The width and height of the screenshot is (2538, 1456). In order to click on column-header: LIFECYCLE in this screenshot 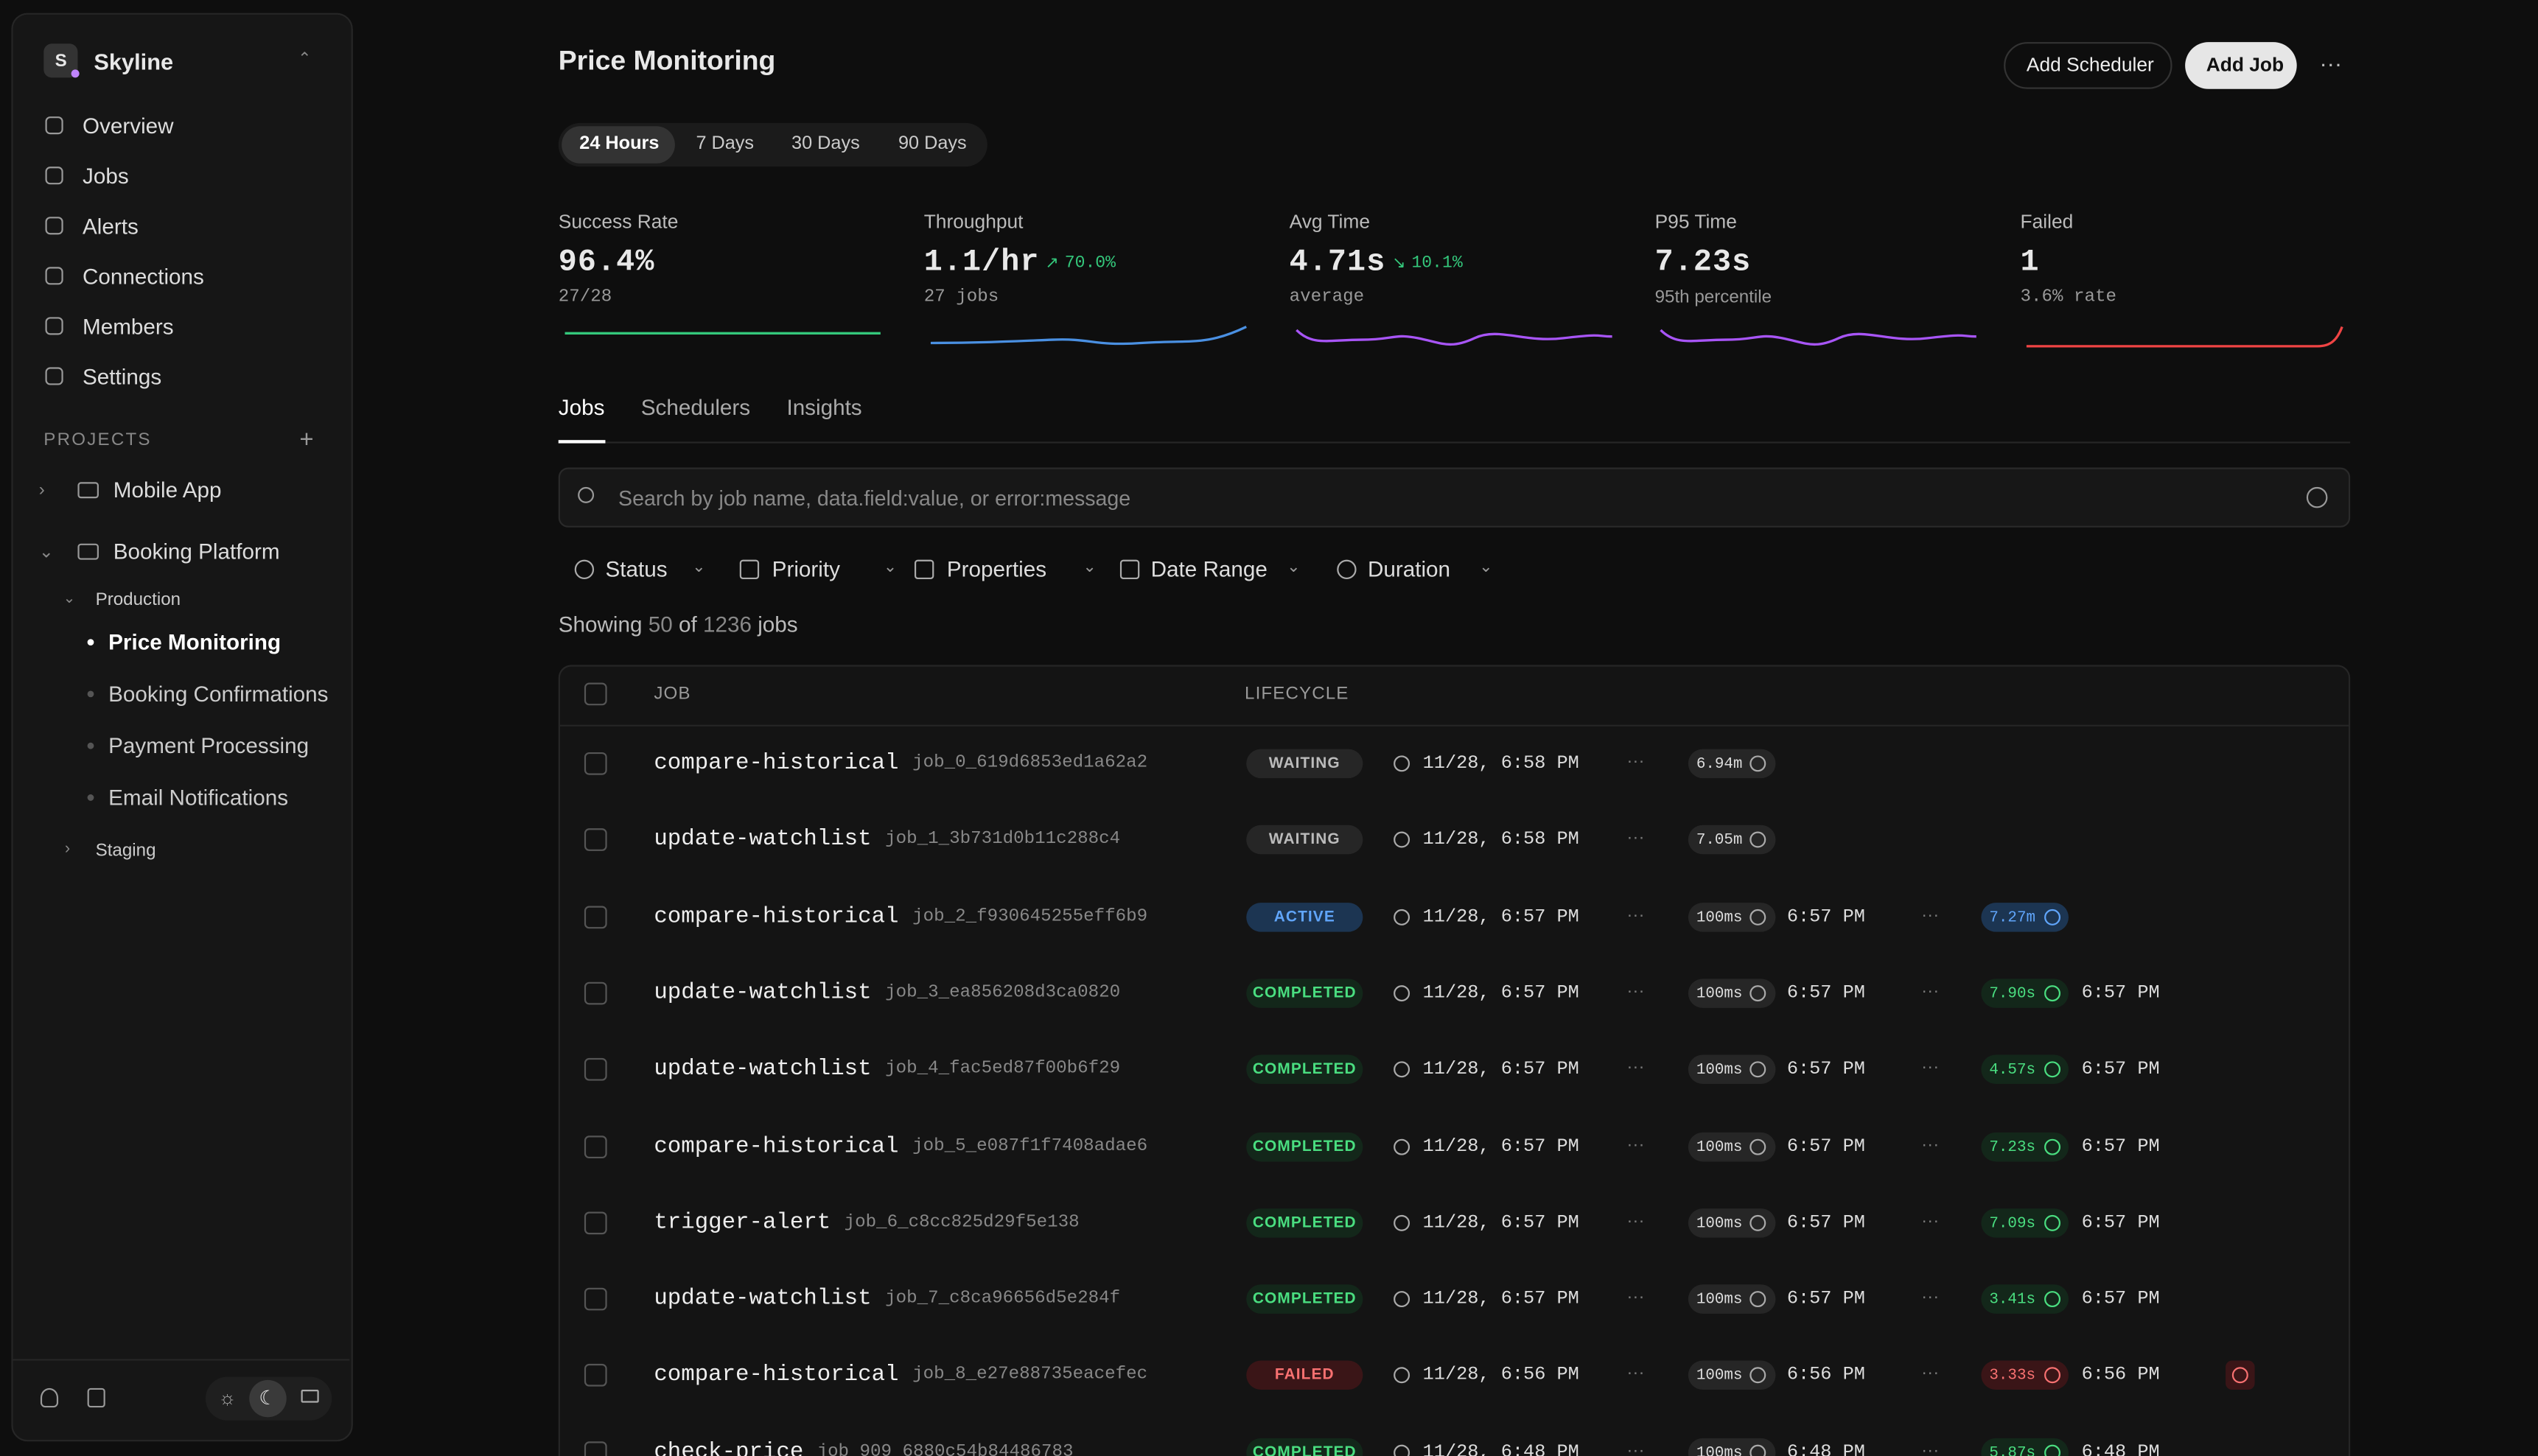, I will do `click(1297, 694)`.